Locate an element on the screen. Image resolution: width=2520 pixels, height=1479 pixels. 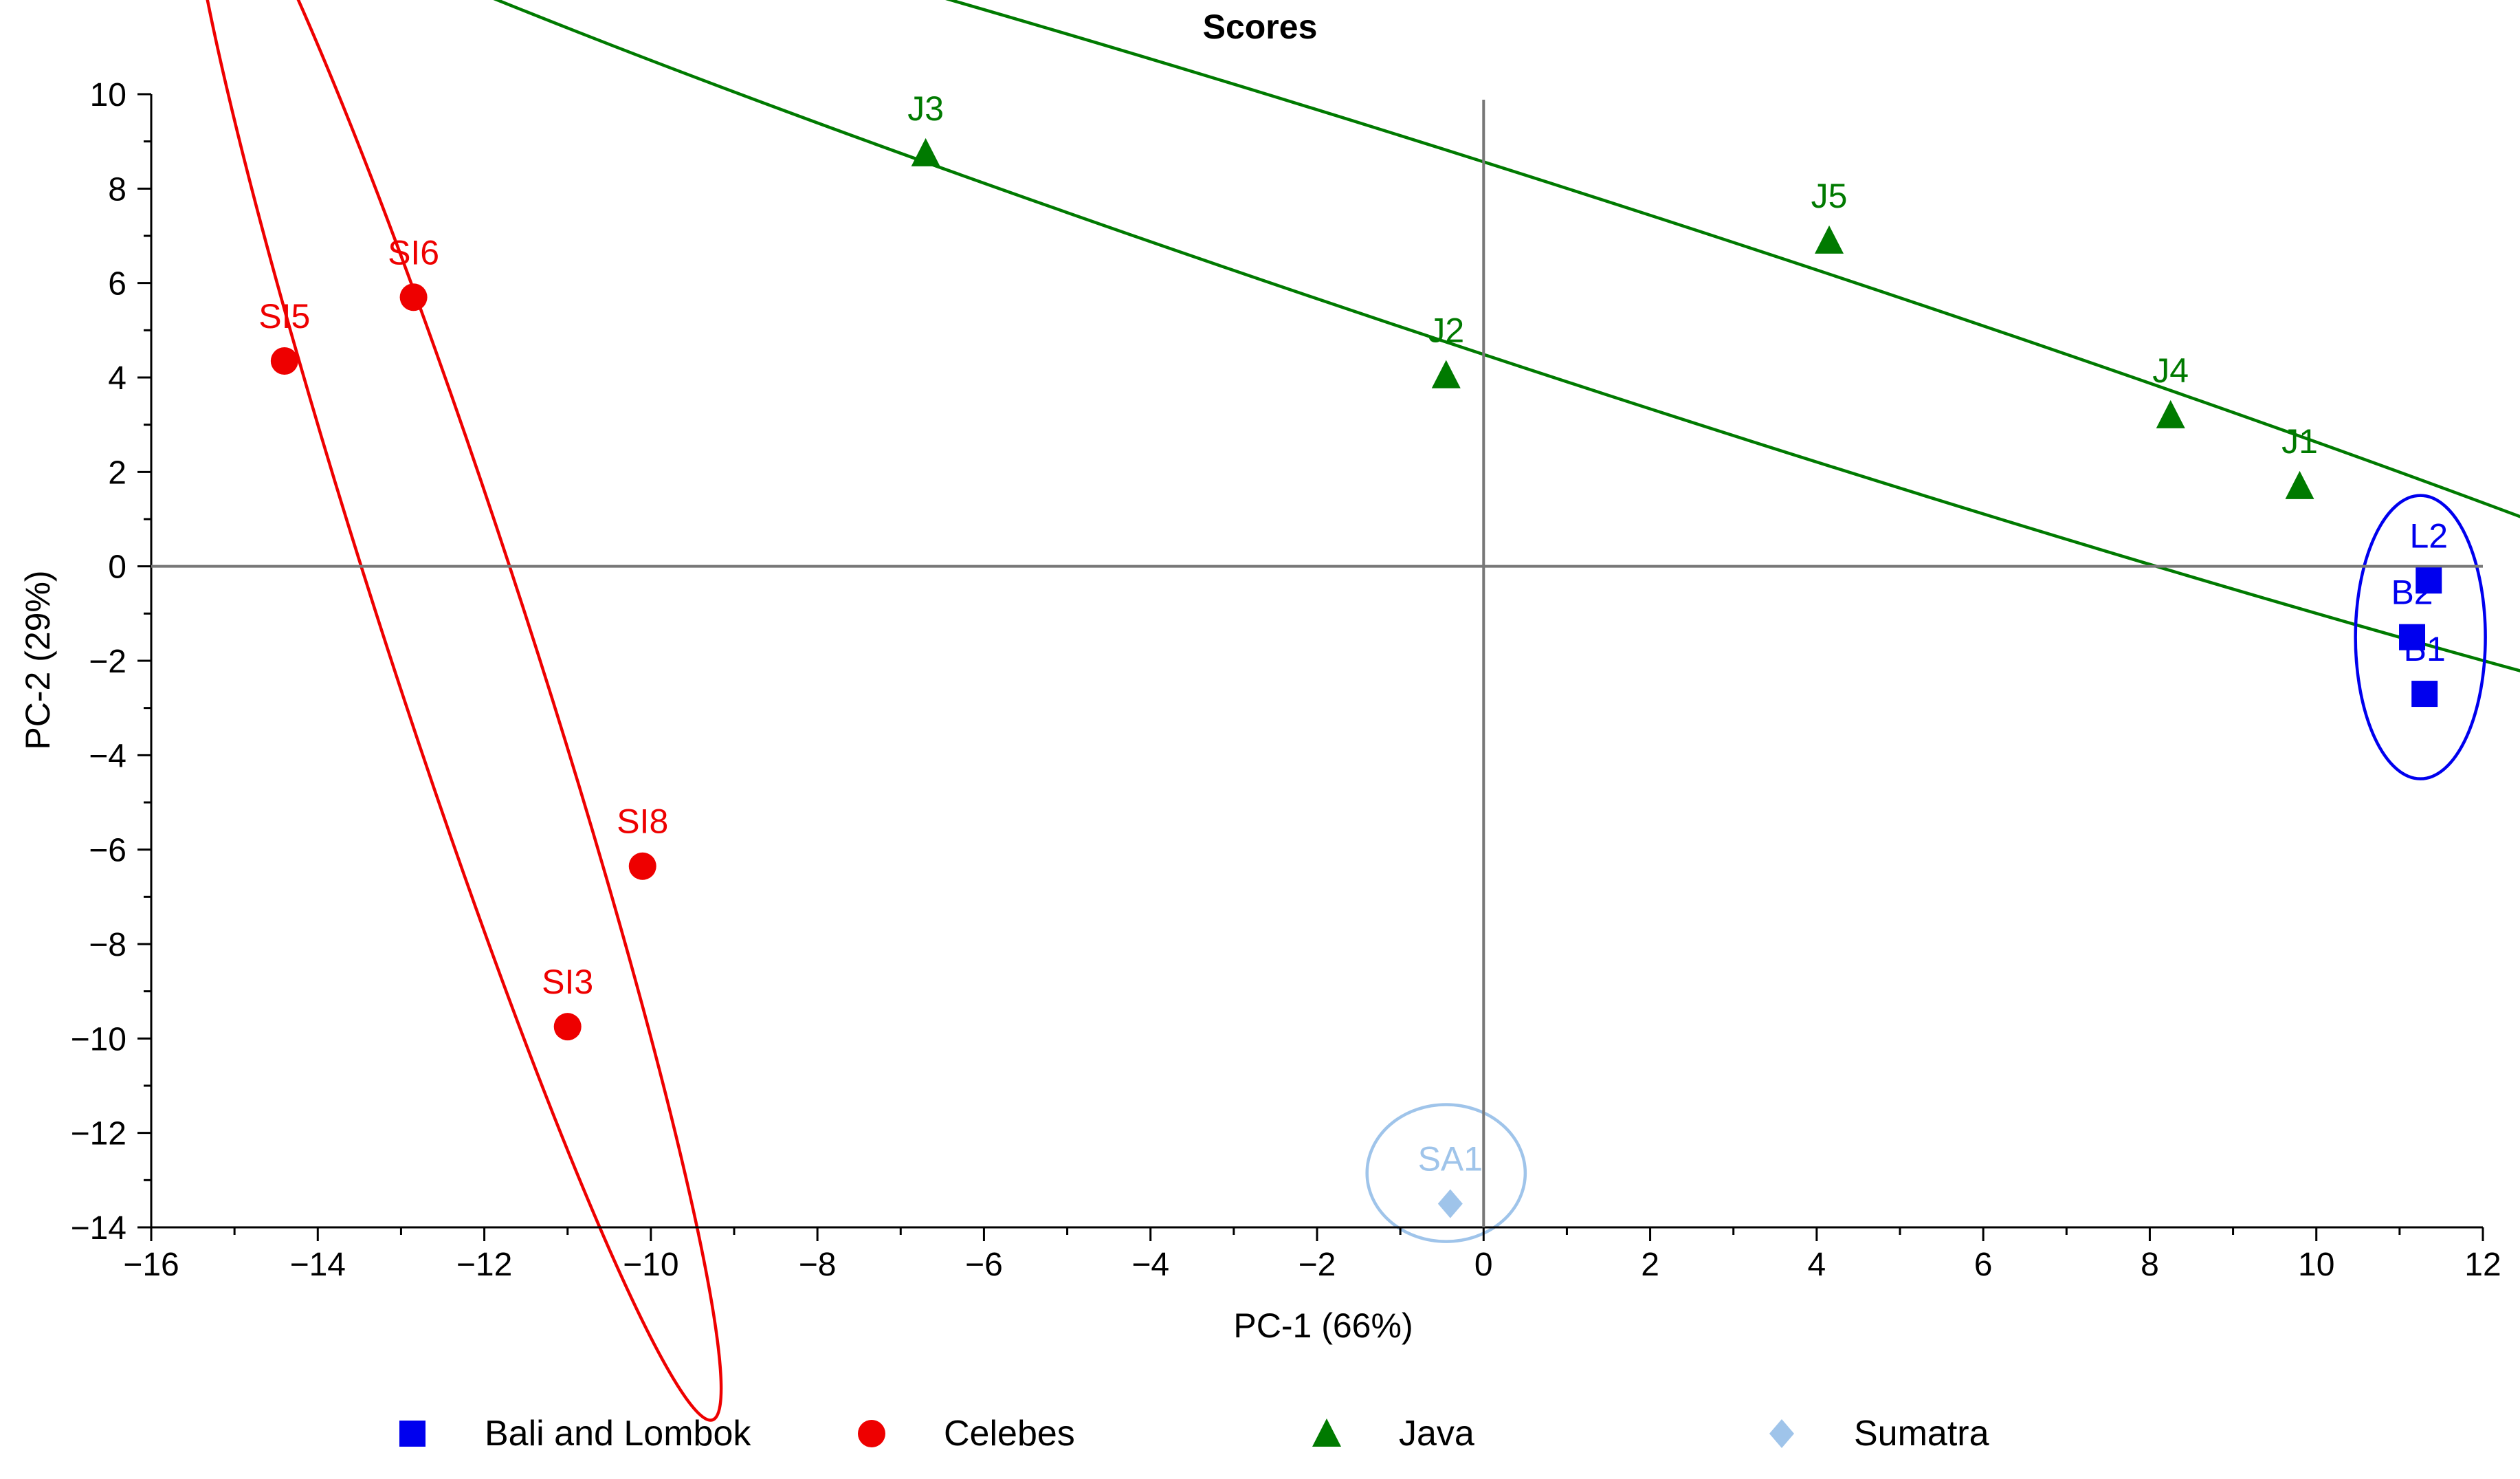
x-tick-label: 10 is located at coordinates (2316, 1265).